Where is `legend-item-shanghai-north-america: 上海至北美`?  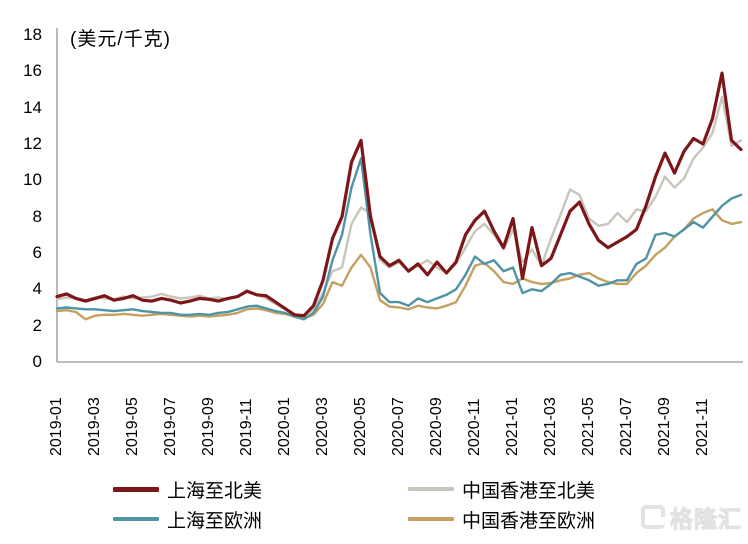 legend-item-shanghai-north-america: 上海至北美 is located at coordinates (188, 489).